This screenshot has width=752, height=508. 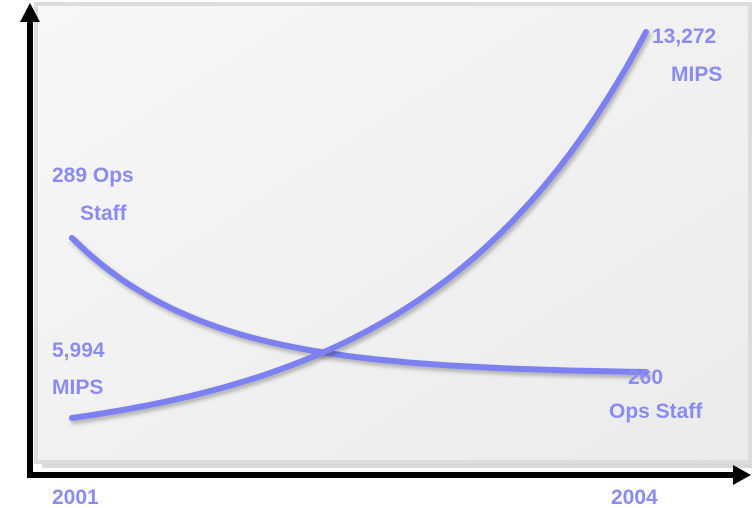 What do you see at coordinates (656, 394) in the screenshot?
I see `annotation-staff-end: 260 Ops Staff` at bounding box center [656, 394].